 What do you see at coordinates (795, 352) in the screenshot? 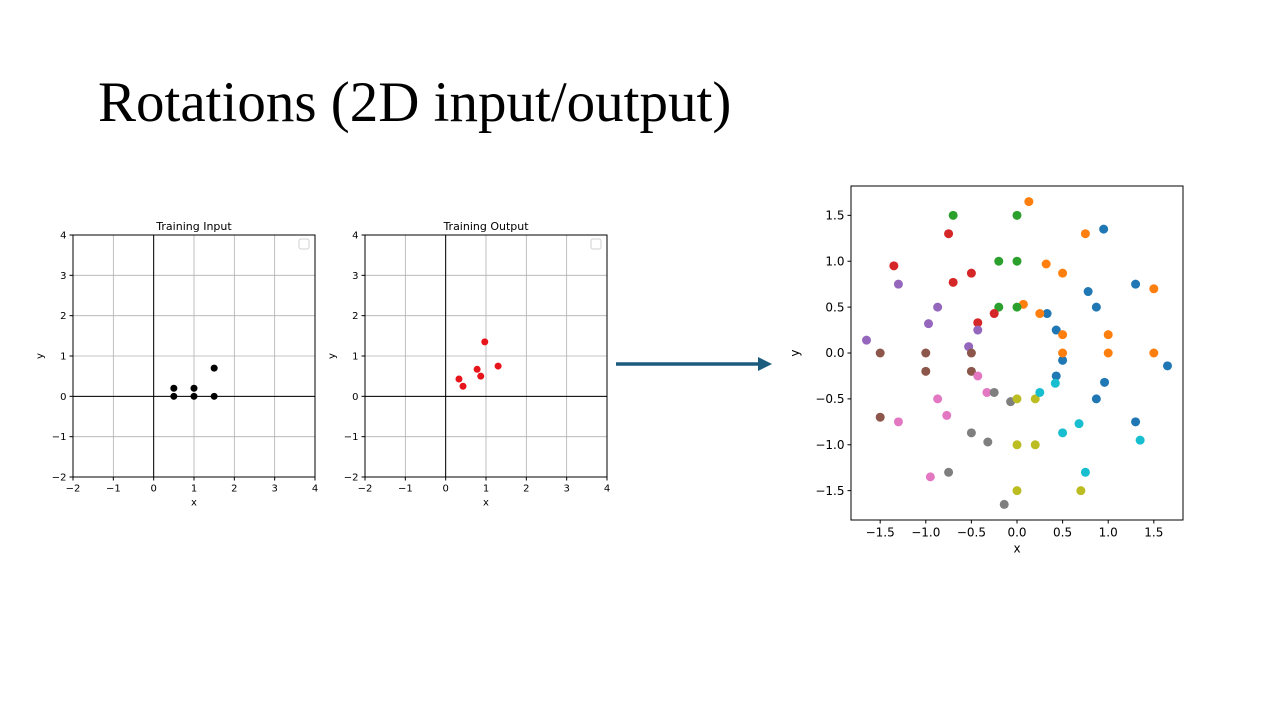
I see `y-axis-label: y` at bounding box center [795, 352].